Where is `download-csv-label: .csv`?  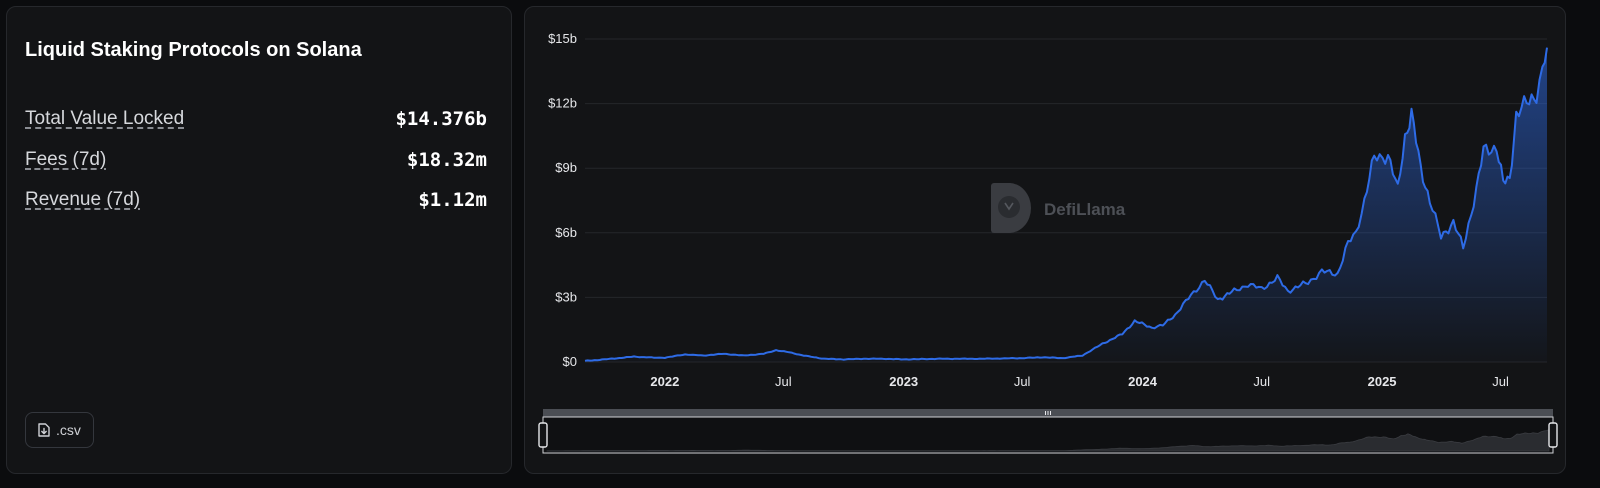
download-csv-label: .csv is located at coordinates (68, 430).